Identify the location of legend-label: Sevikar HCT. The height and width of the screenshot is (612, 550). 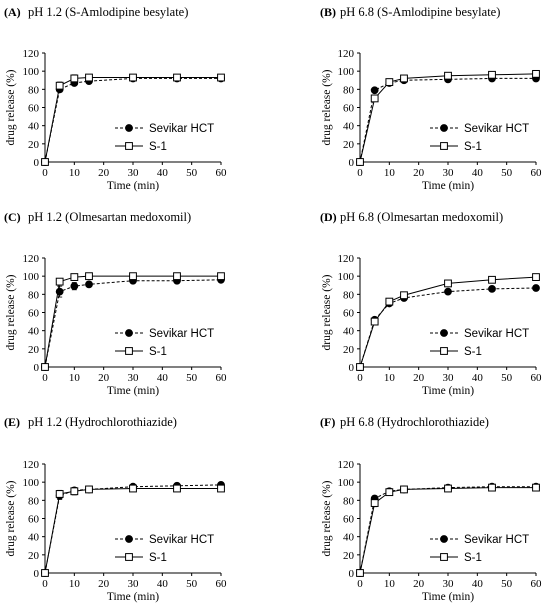
(496, 334).